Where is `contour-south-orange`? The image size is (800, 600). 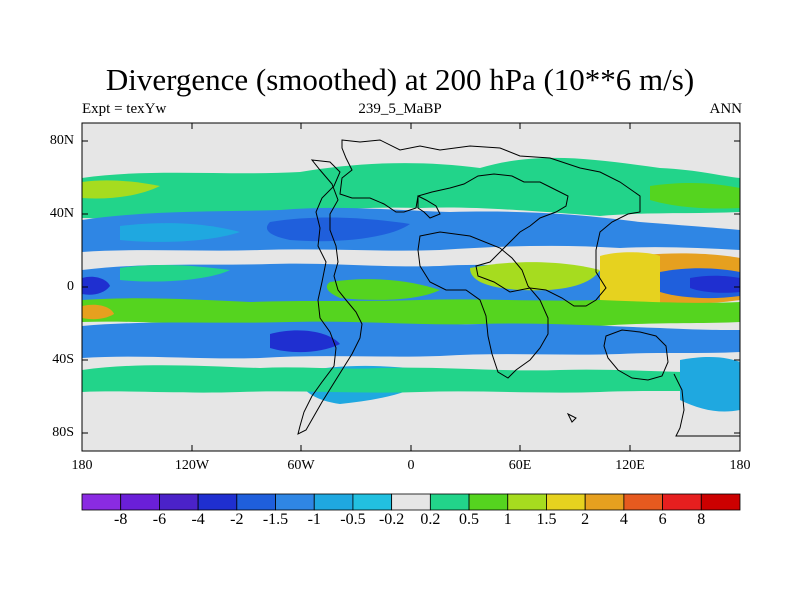 contour-south-orange is located at coordinates (98, 312).